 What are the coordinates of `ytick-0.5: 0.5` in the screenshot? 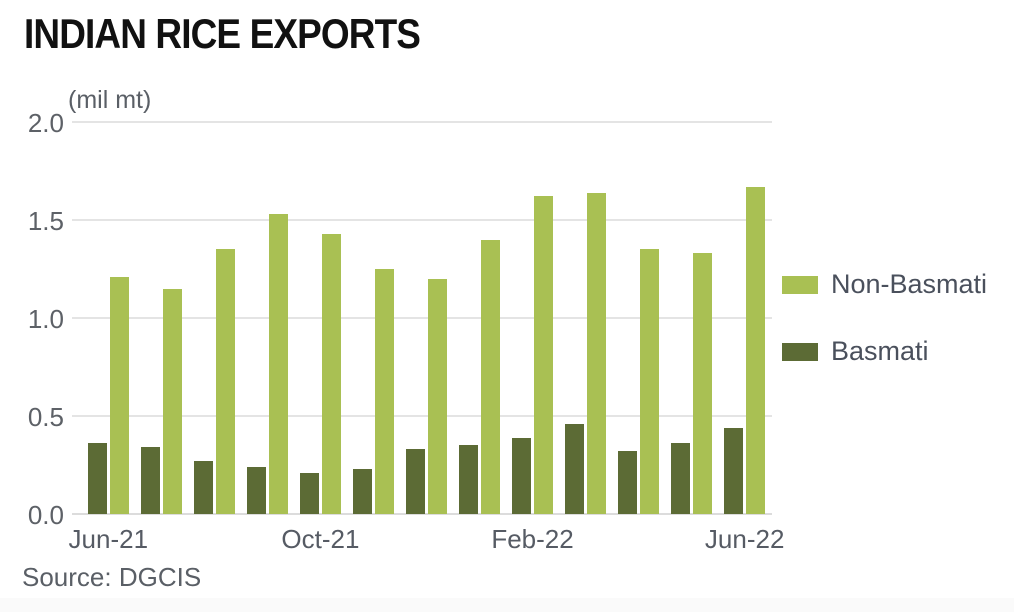 It's located at (45, 417).